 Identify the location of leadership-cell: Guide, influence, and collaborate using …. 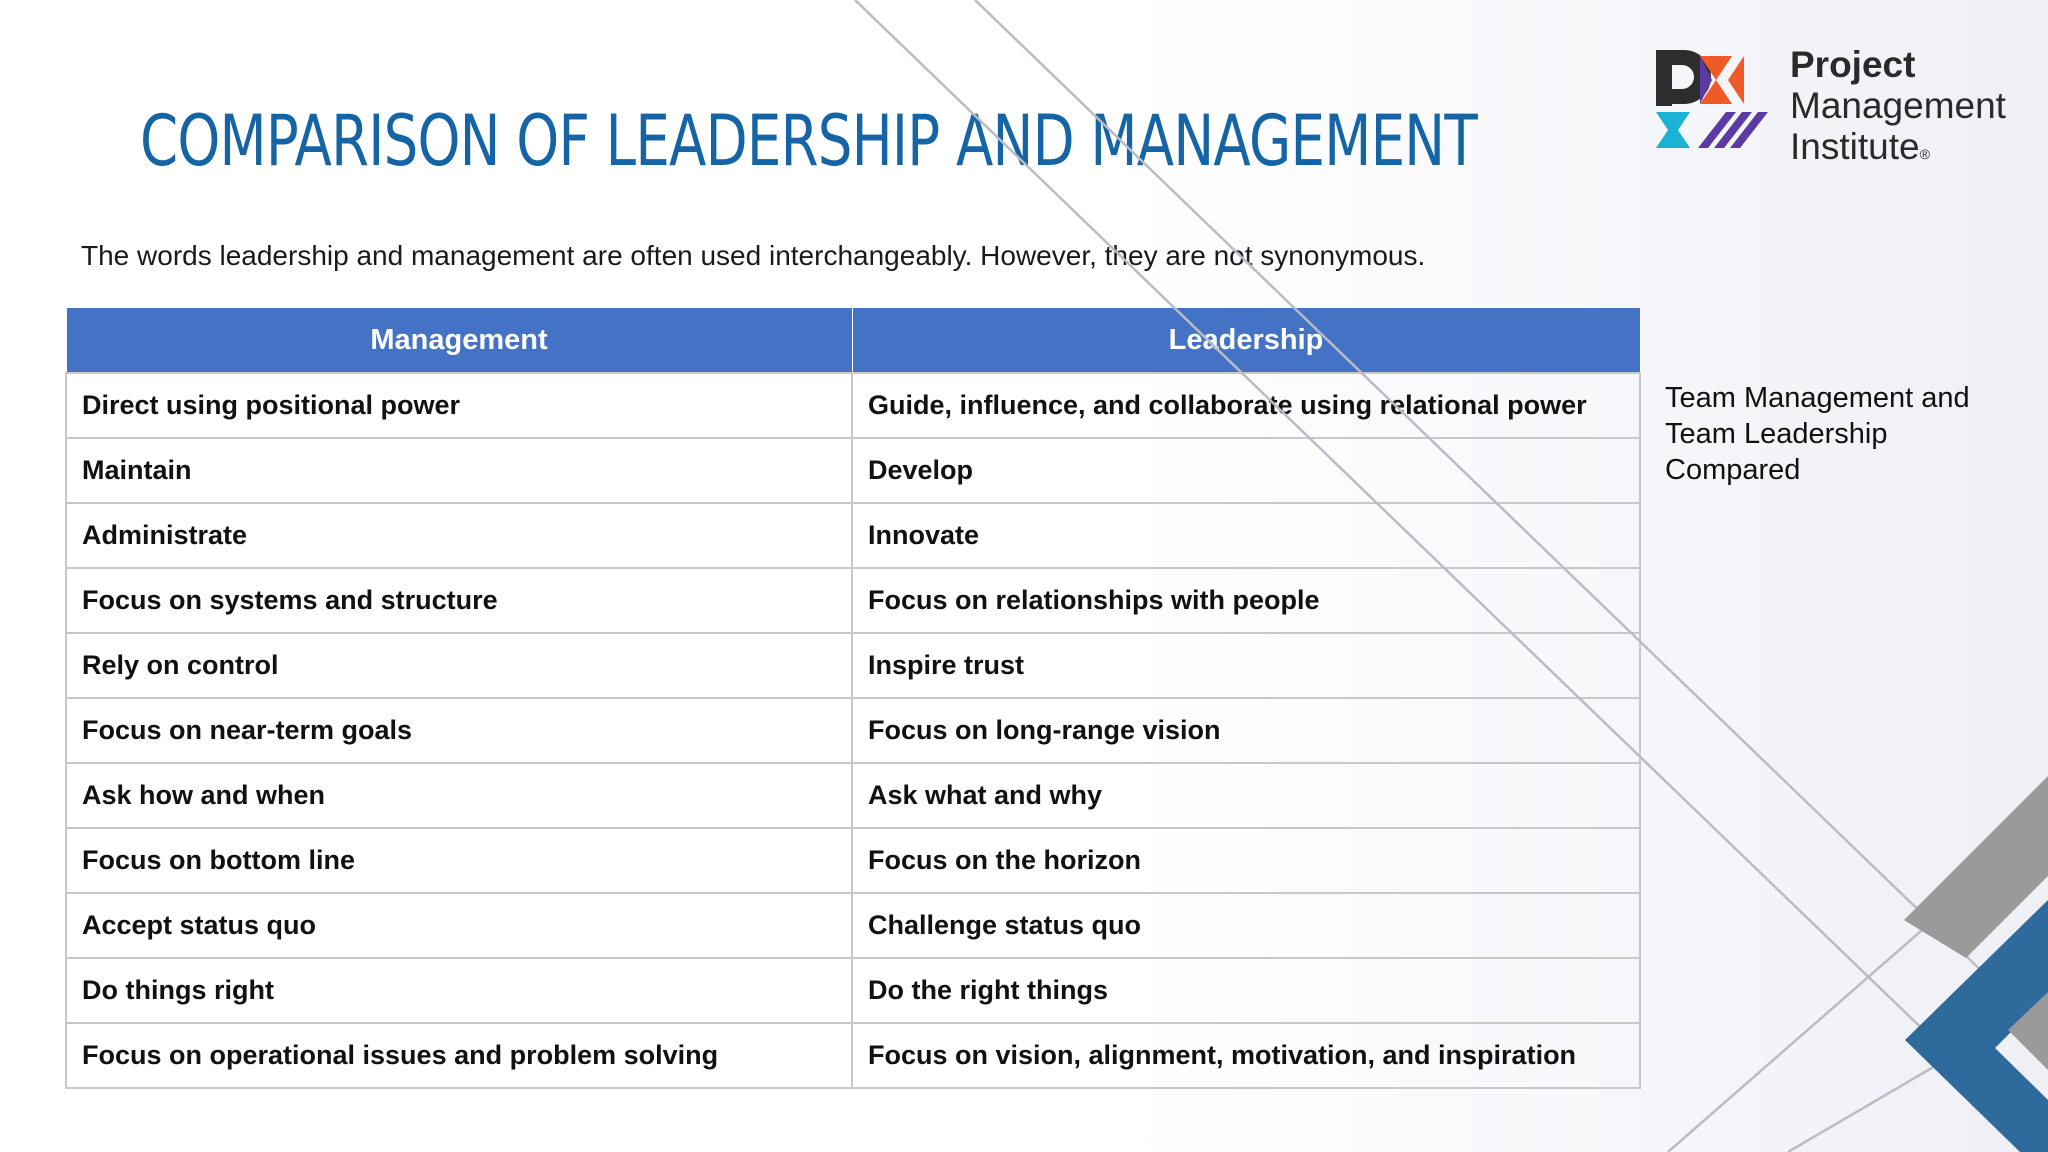
(1246, 405).